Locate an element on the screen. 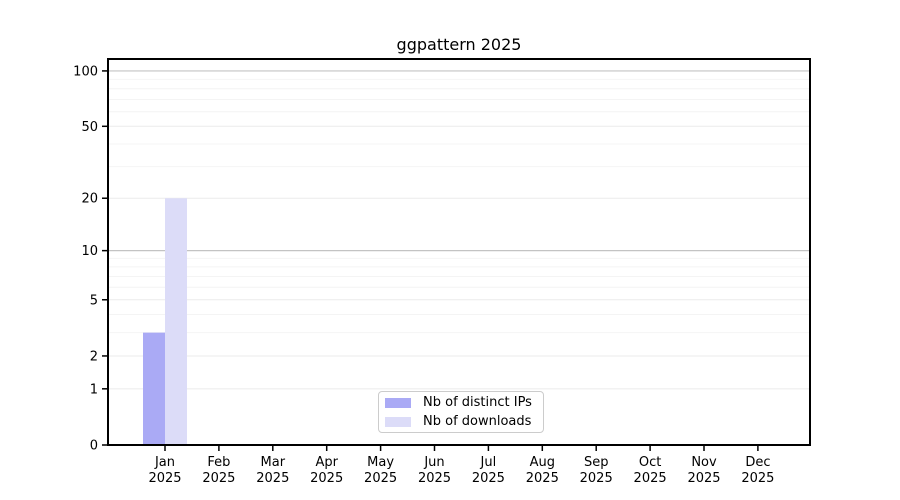 The width and height of the screenshot is (900, 500). x-tick-label-month: May is located at coordinates (380, 462).